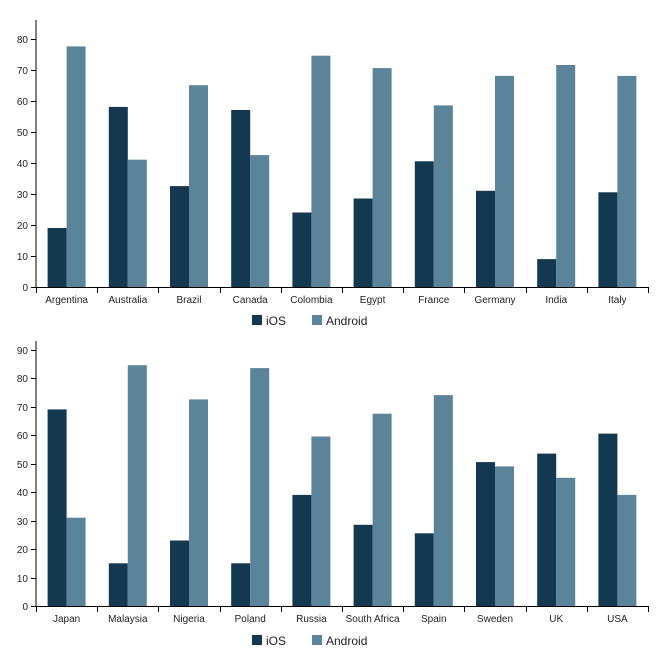 This screenshot has width=666, height=671. I want to click on bar-android-germany, so click(504, 181).